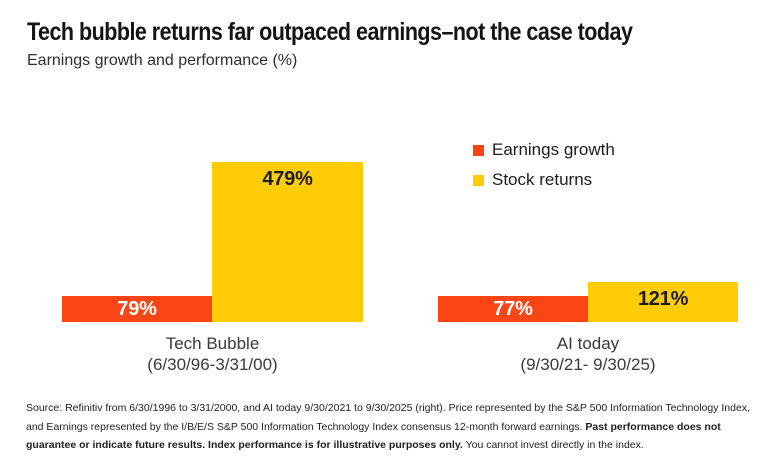 The image size is (780, 464). Describe the element at coordinates (287, 242) in the screenshot. I see `bar-stock-returns-tech-bubble: 479%` at that location.